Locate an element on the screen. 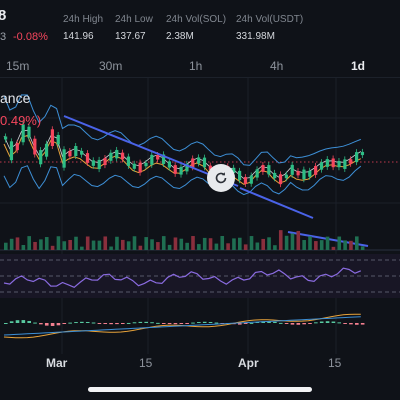 The height and width of the screenshot is (400, 400). stat-value: 331.98M is located at coordinates (255, 36).